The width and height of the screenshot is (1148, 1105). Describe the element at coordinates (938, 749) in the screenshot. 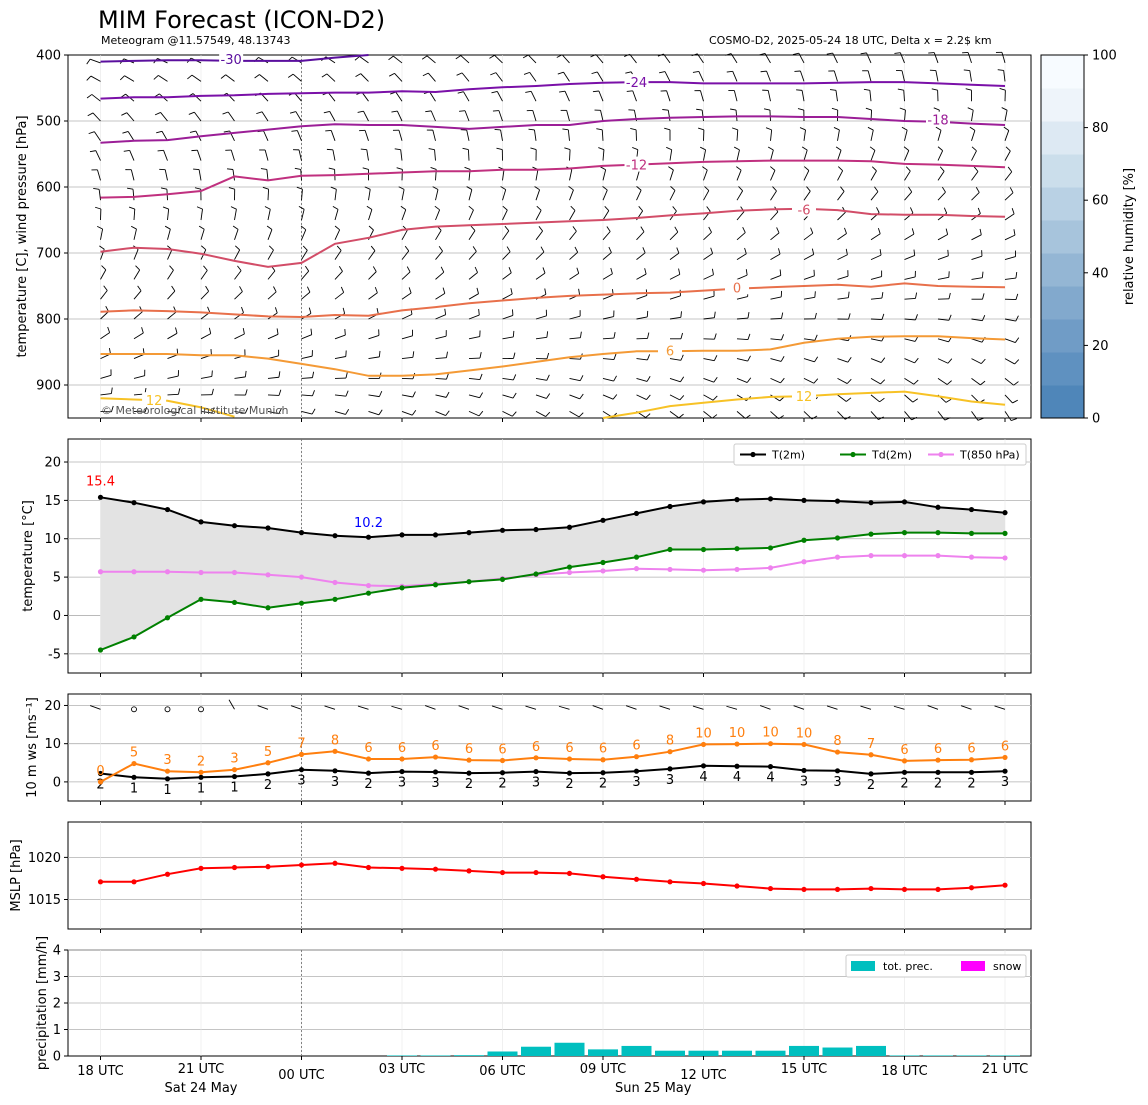

I see `wind-value-label: 6` at that location.